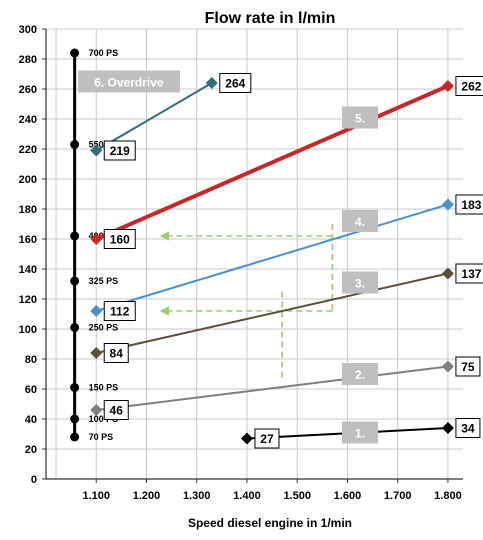 This screenshot has height=540, width=483. Describe the element at coordinates (270, 18) in the screenshot. I see `chart-title: Flow rate in l/min` at that location.